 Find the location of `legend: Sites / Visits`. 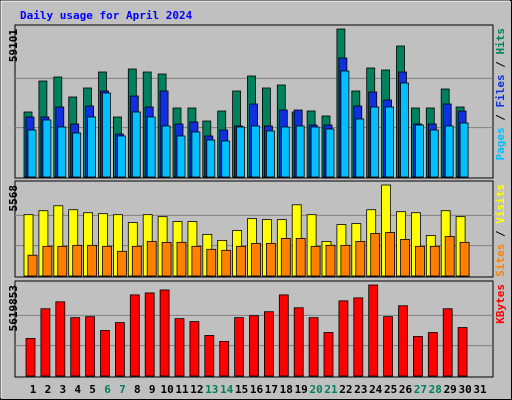

legend: Sites / Visits is located at coordinates (500, 230).